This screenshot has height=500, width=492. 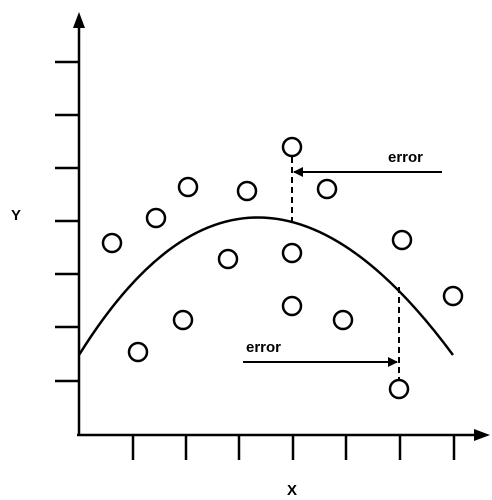 What do you see at coordinates (482, 435) in the screenshot?
I see `x-axis-arrowhead` at bounding box center [482, 435].